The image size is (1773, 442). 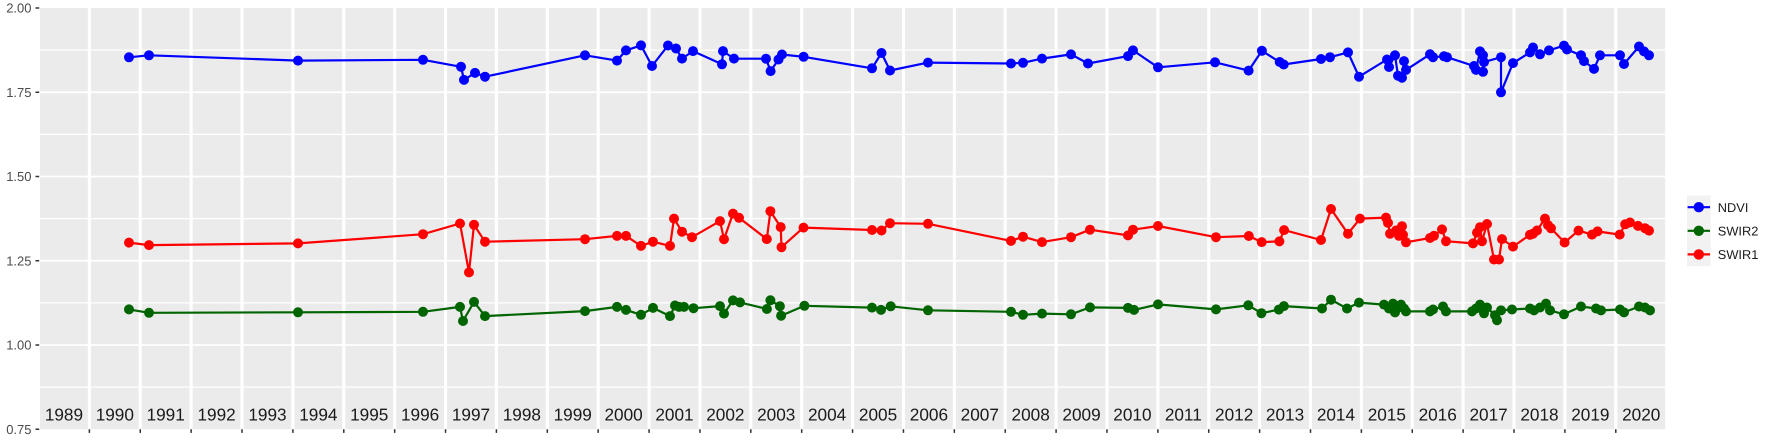 I want to click on svg-text: 2017, so click(x=1488, y=414).